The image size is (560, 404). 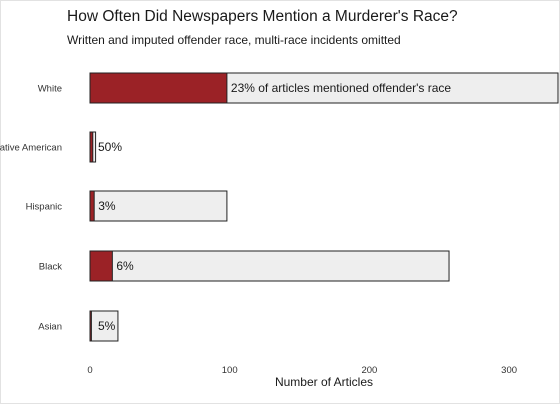 What do you see at coordinates (89, 370) in the screenshot?
I see `x-tick-label-0: 0` at bounding box center [89, 370].